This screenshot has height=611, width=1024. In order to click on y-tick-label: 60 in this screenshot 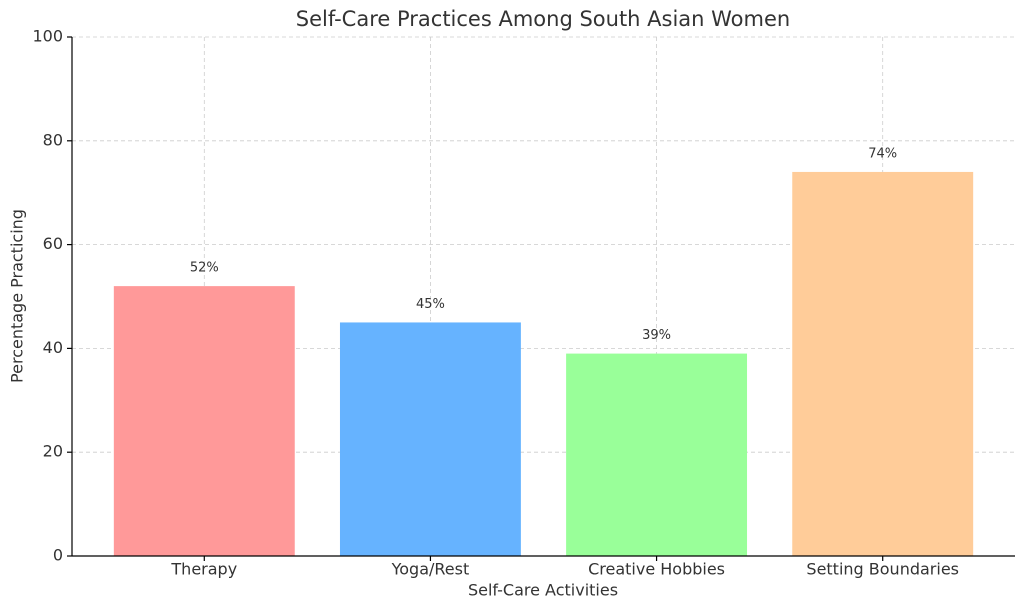, I will do `click(53, 243)`.